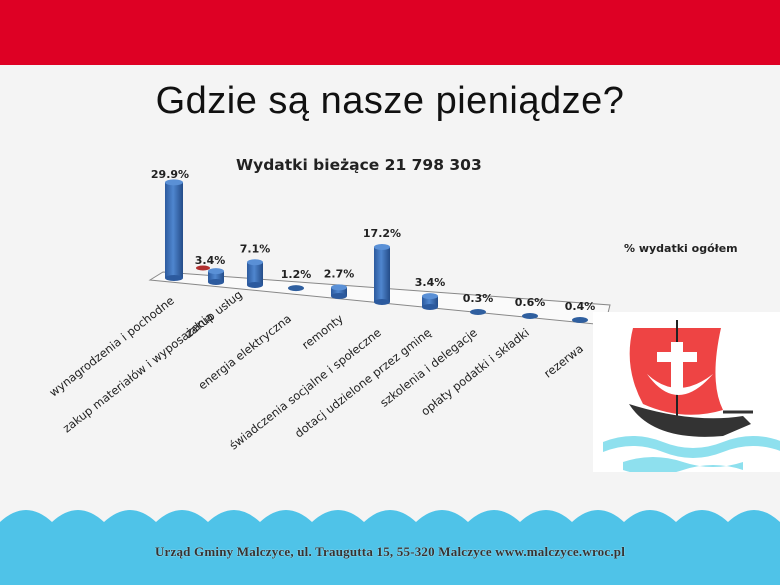 This screenshot has width=780, height=585. What do you see at coordinates (359, 165) in the screenshot?
I see `chart-title: Wydatki bieżące 21 798 303` at bounding box center [359, 165].